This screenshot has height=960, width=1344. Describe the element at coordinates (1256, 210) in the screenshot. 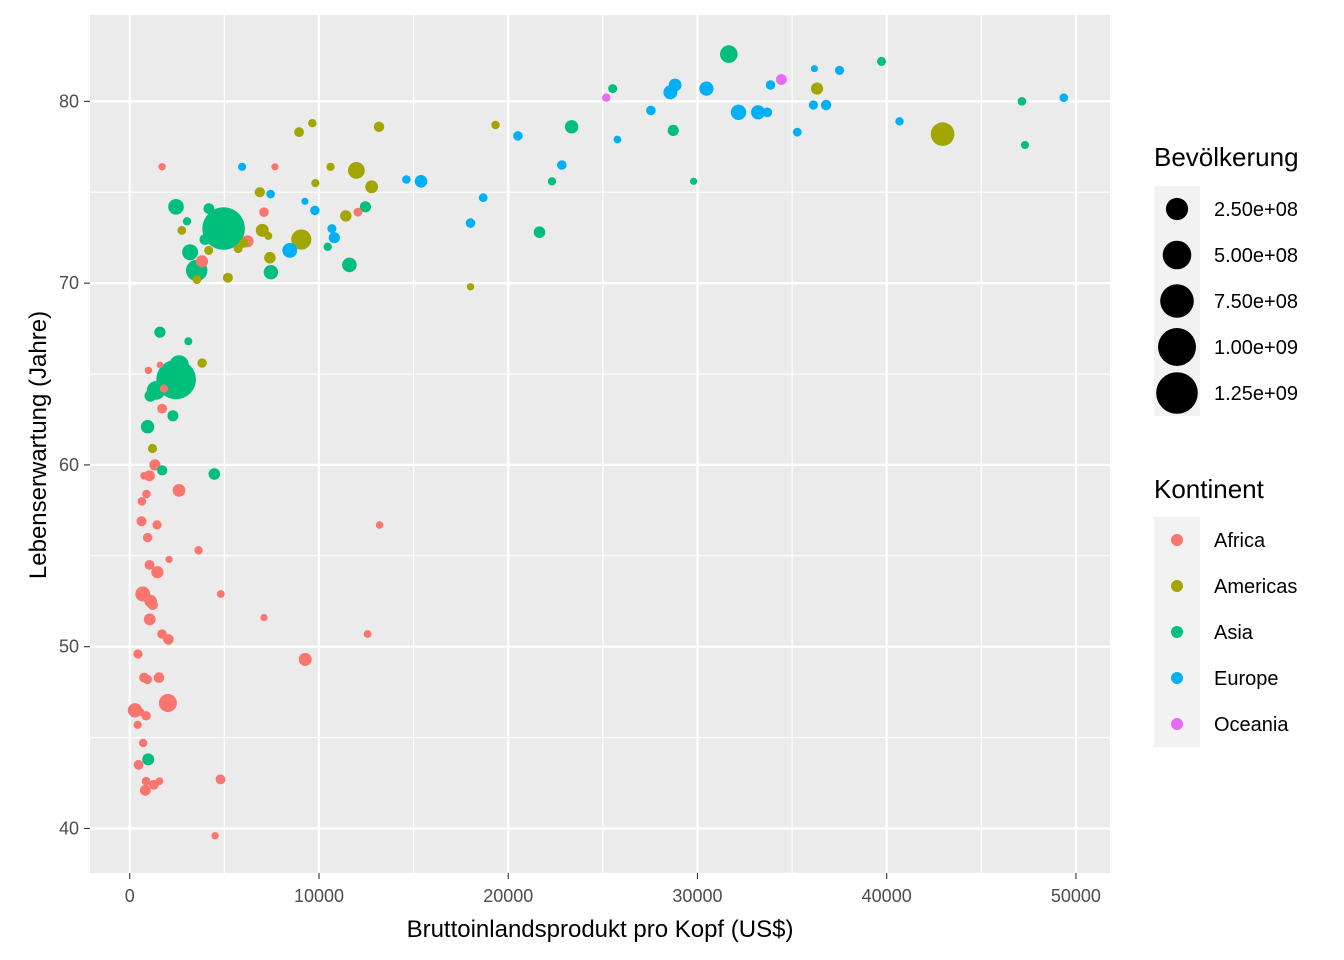

I see `size-legend-label: 2.50e+08` at that location.